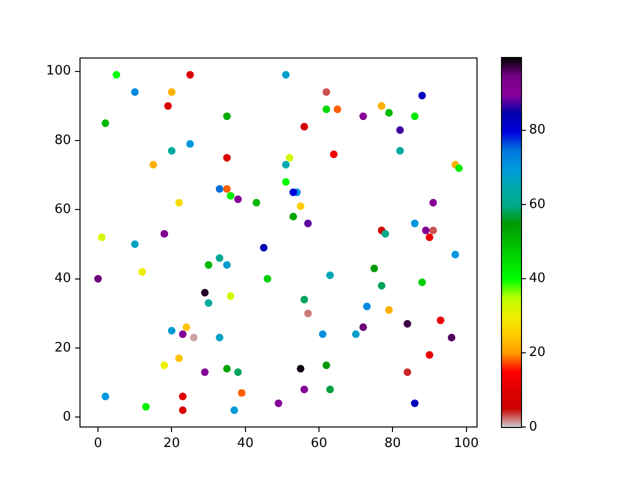 The image size is (640, 480). I want to click on y-tick-label: 60, so click(62, 210).